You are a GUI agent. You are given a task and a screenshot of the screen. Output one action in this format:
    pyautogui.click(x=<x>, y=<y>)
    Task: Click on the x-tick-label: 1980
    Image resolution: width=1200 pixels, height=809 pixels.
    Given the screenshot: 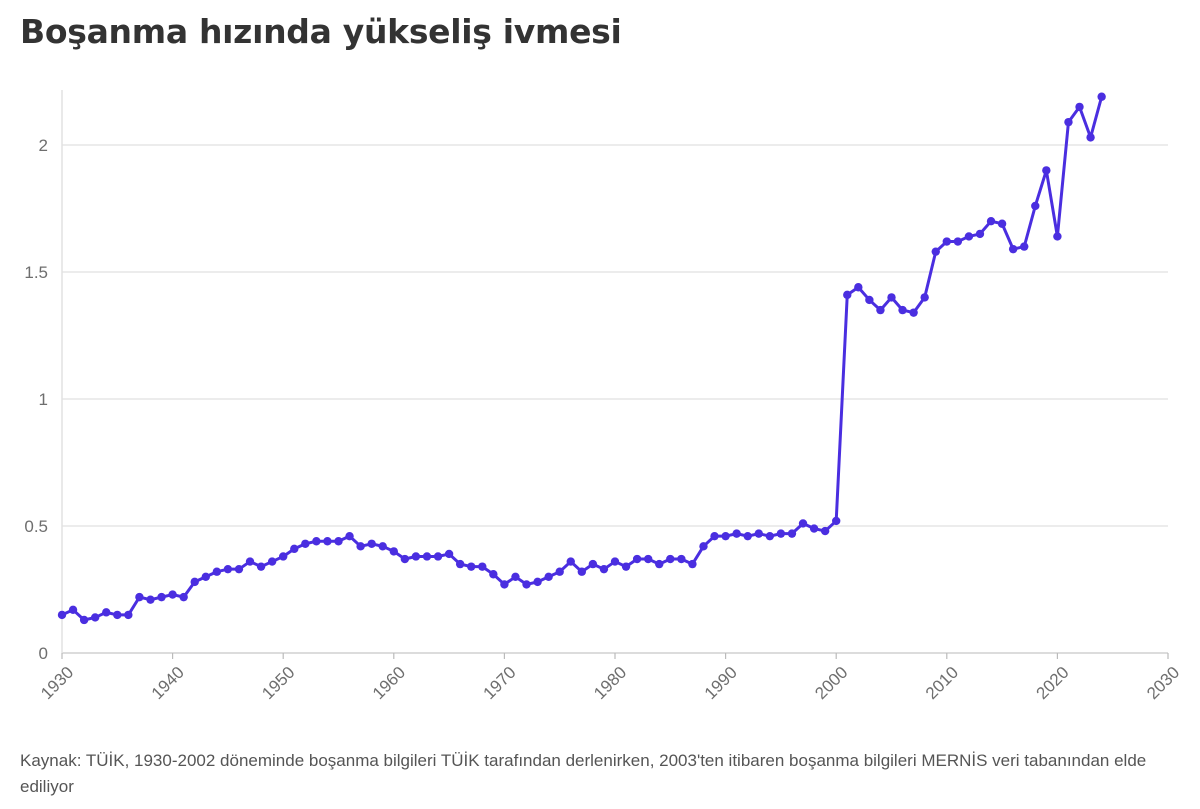 What is the action you would take?
    pyautogui.click(x=610, y=683)
    